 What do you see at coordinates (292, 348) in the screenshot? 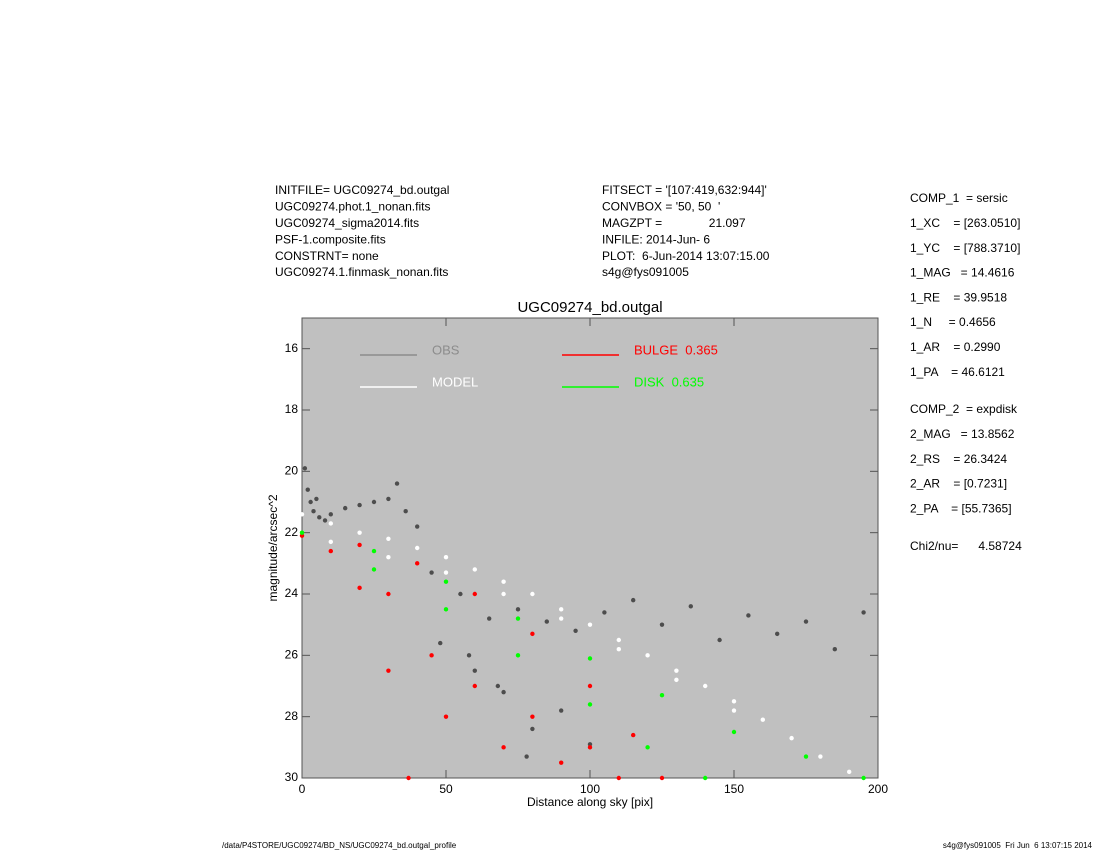
I see `y-tick-label: 16` at bounding box center [292, 348].